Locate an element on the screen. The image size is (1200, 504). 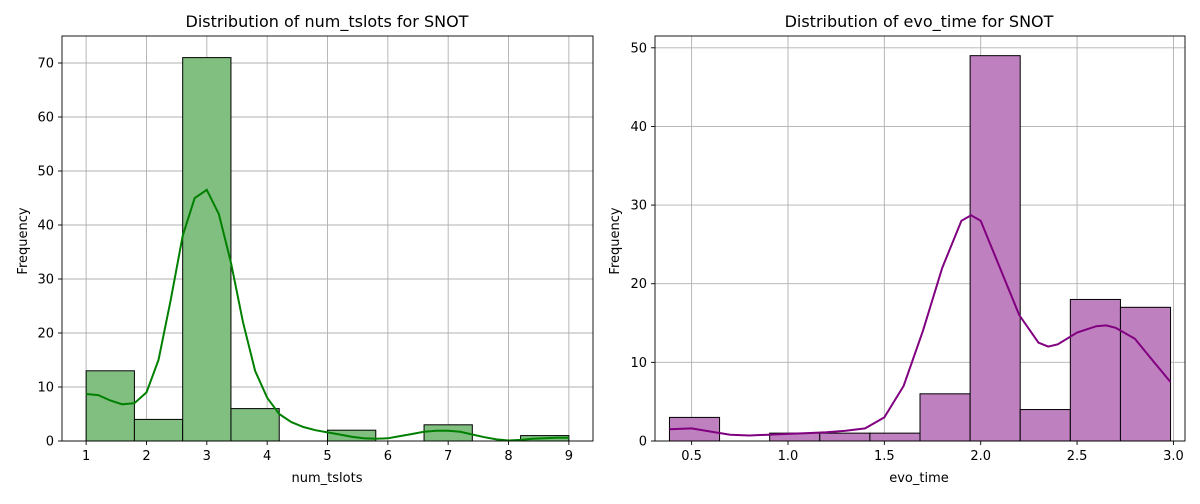
x-tick-label: 1.0 is located at coordinates (788, 456).